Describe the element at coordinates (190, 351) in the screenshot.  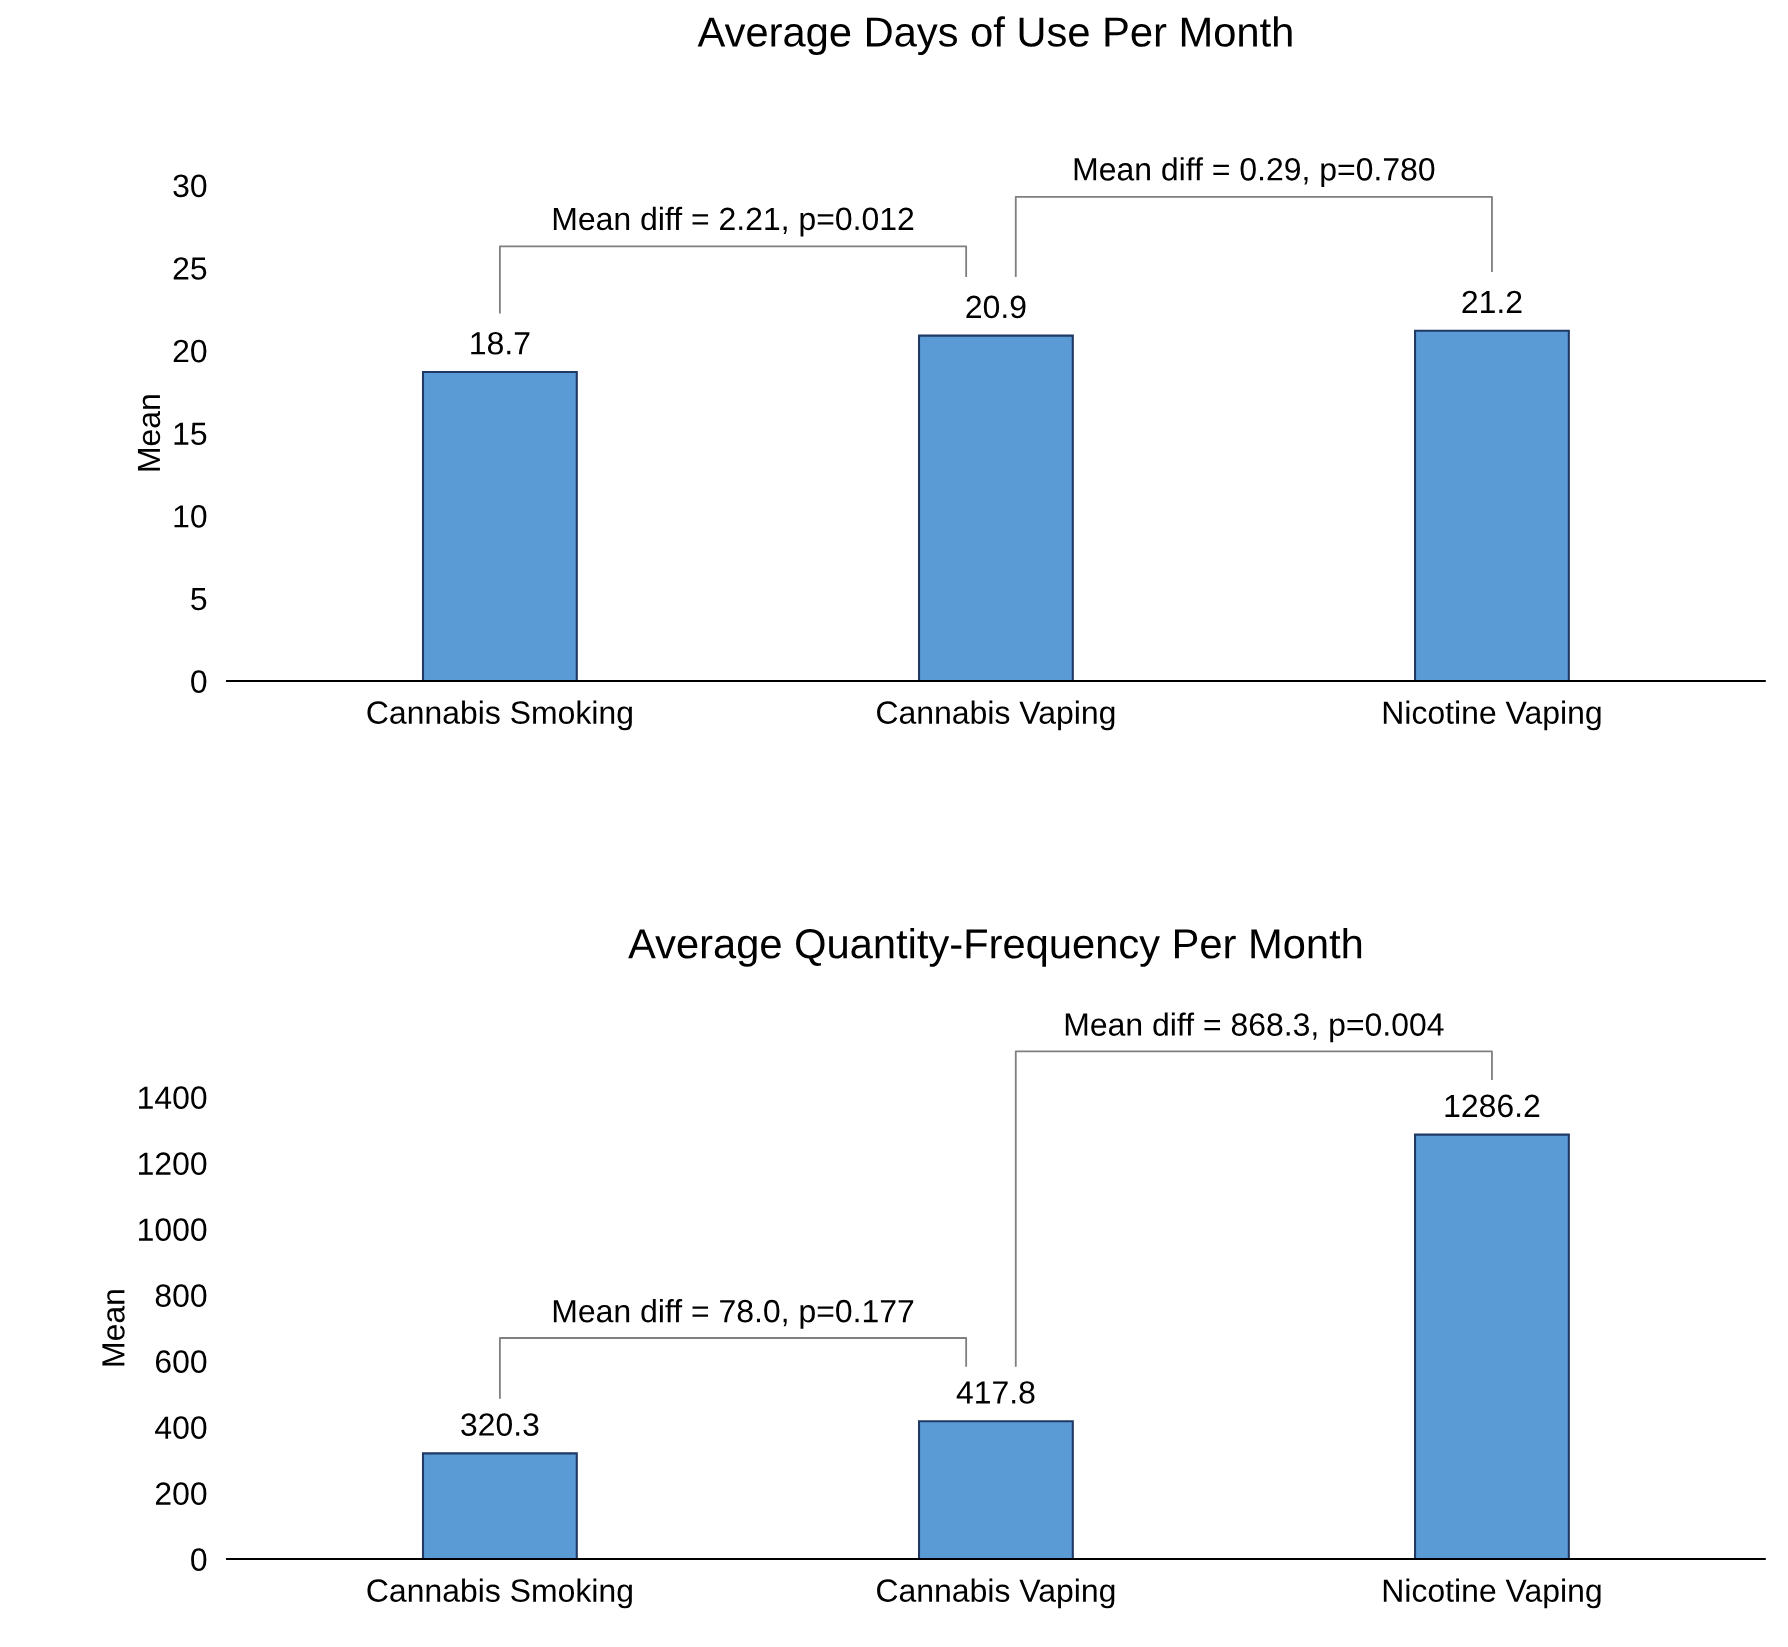
I see `y-tick-label: 20` at that location.